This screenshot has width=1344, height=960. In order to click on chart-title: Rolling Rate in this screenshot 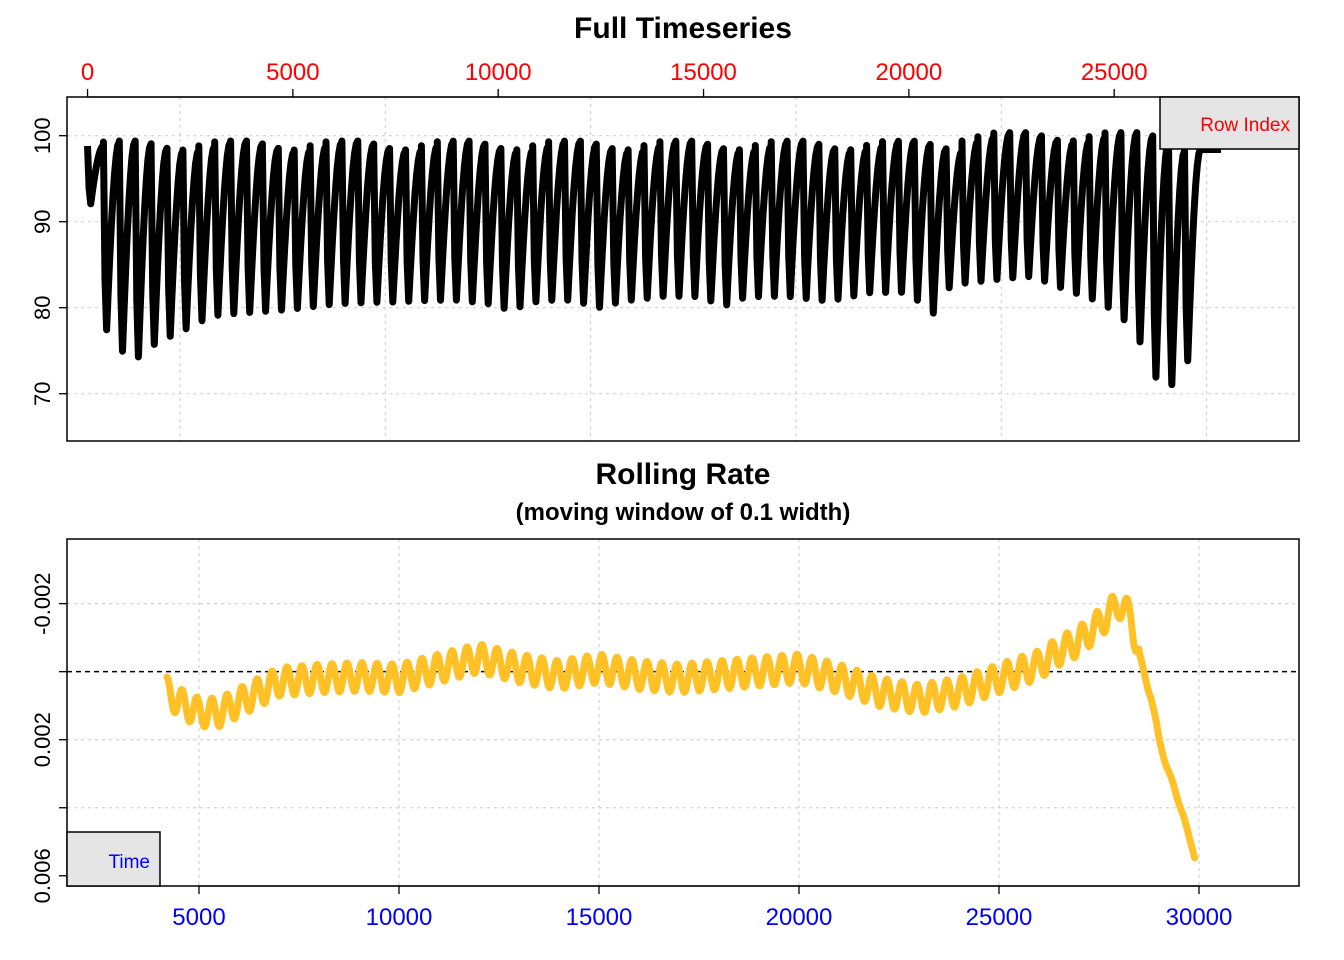, I will do `click(682, 474)`.